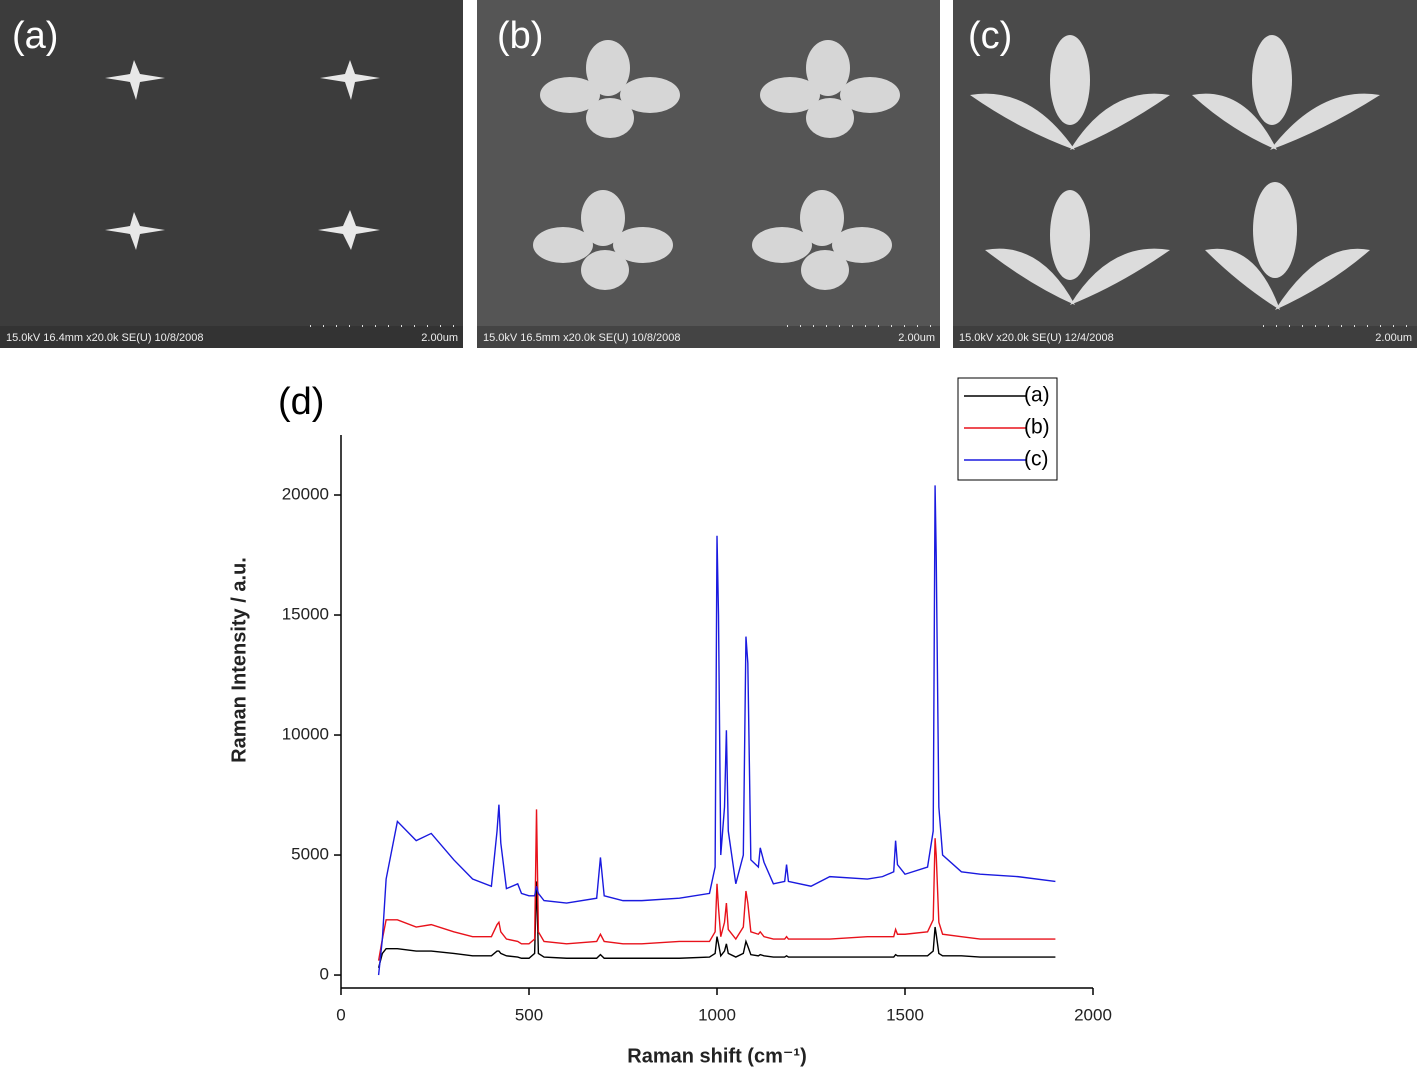 This screenshot has height=1087, width=1417. I want to click on panel-label: (a), so click(35, 36).